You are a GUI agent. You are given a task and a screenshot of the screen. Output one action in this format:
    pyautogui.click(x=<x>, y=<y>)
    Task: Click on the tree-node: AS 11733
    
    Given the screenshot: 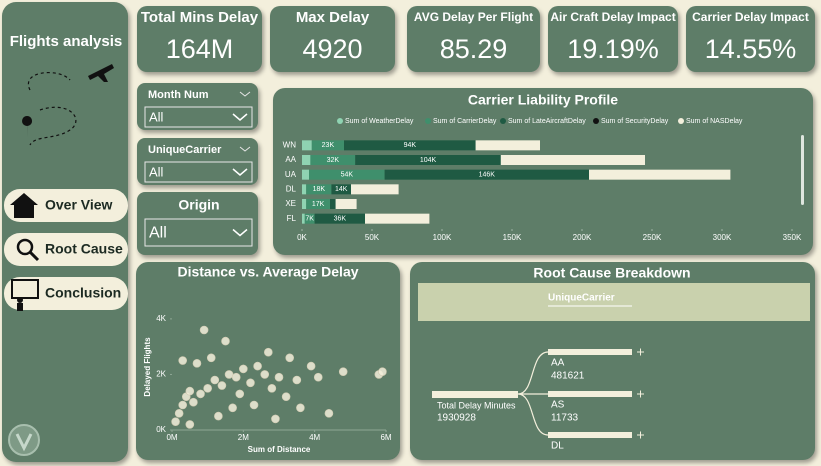 What is the action you would take?
    pyautogui.click(x=596, y=407)
    